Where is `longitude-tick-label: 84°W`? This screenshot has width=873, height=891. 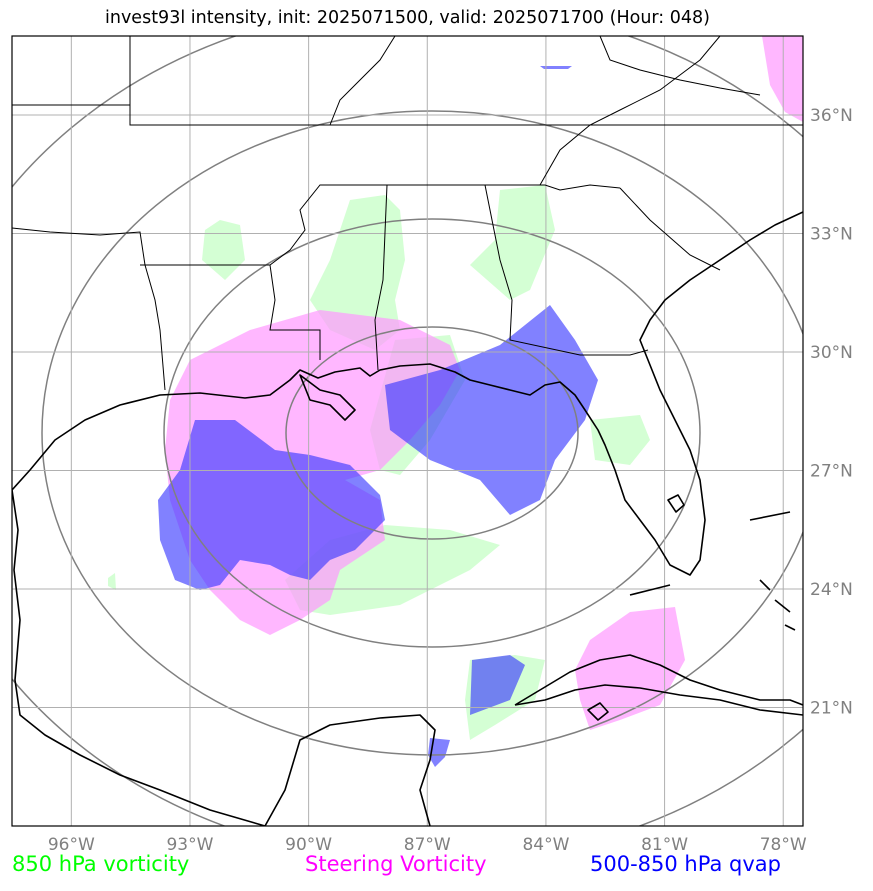
longitude-tick-label: 84°W is located at coordinates (545, 845).